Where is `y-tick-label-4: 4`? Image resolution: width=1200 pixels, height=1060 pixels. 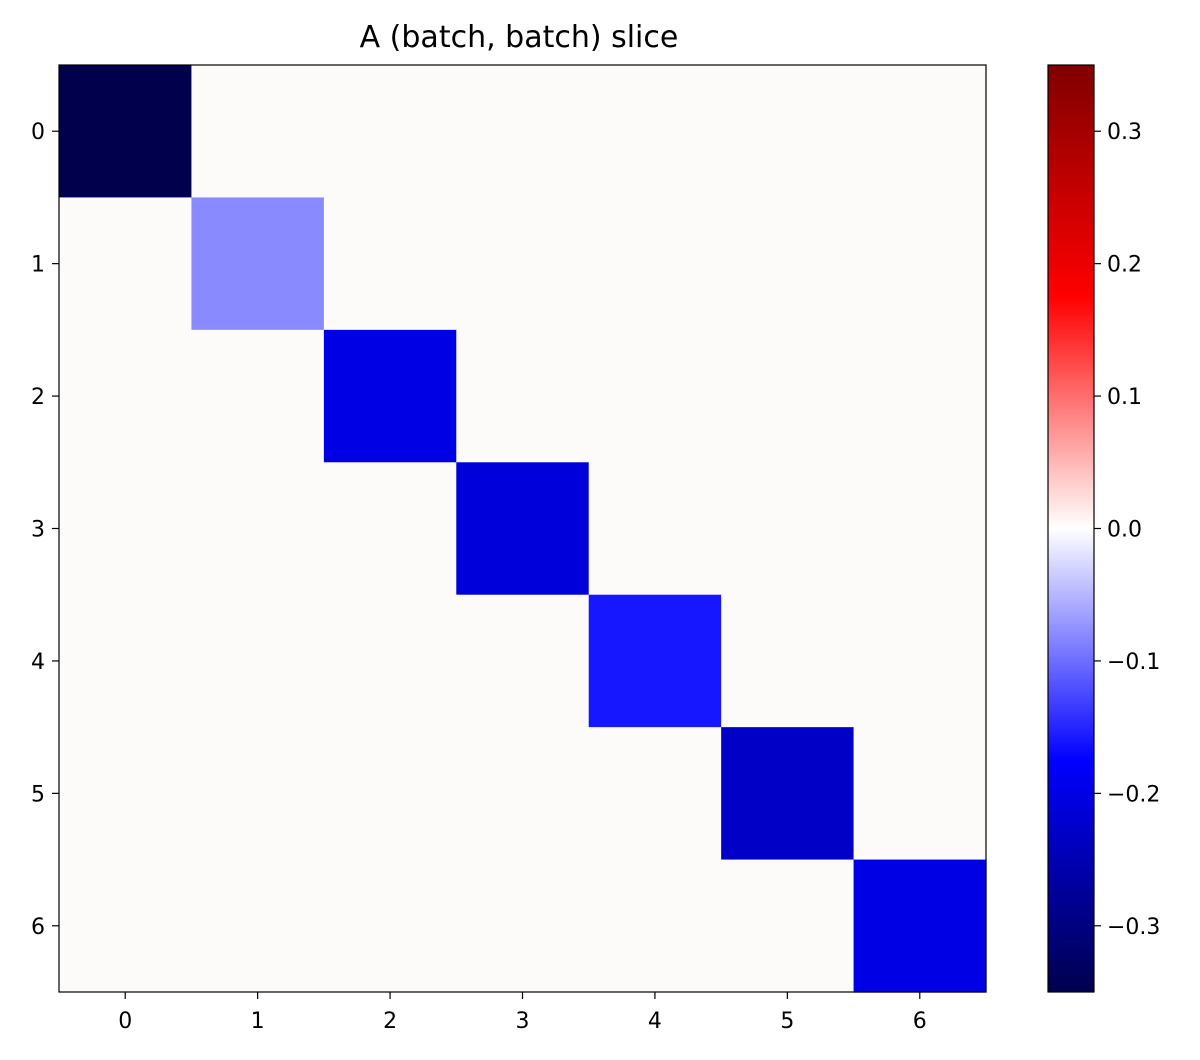 y-tick-label-4: 4 is located at coordinates (38, 662).